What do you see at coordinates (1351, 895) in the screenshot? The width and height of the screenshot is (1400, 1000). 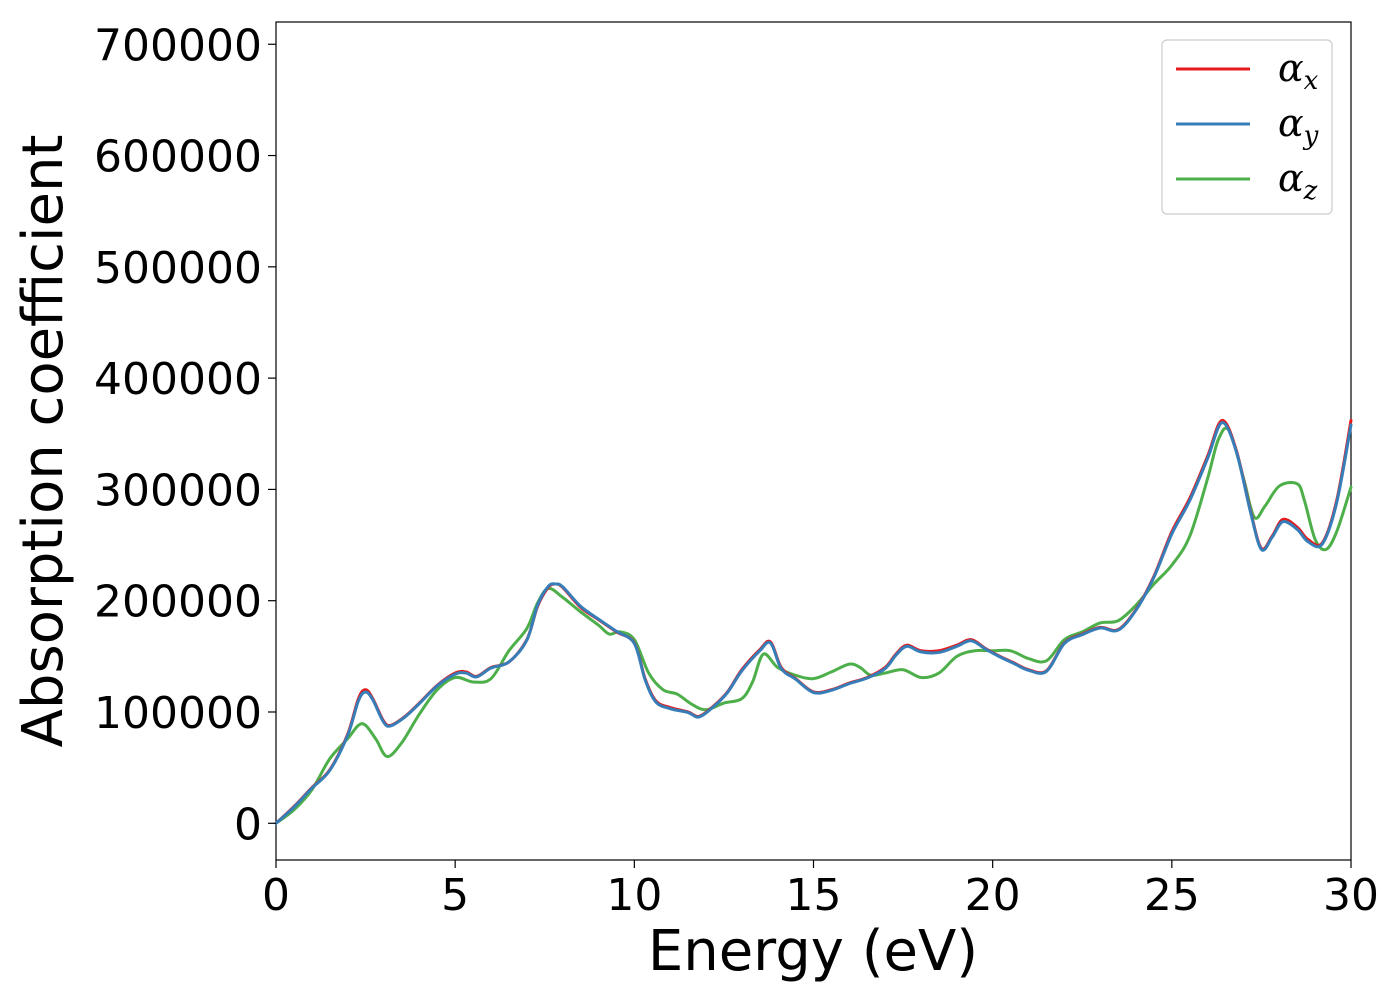 I see `x-tick-label: 30` at bounding box center [1351, 895].